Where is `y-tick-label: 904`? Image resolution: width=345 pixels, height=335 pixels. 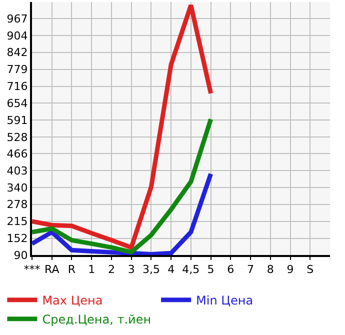 y-tick-label: 904 is located at coordinates (17, 36).